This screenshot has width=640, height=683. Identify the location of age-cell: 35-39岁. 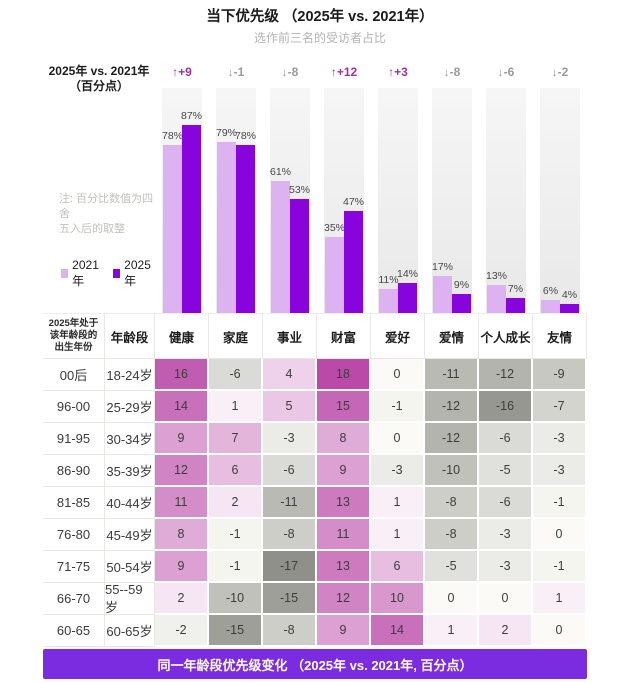
(130, 471).